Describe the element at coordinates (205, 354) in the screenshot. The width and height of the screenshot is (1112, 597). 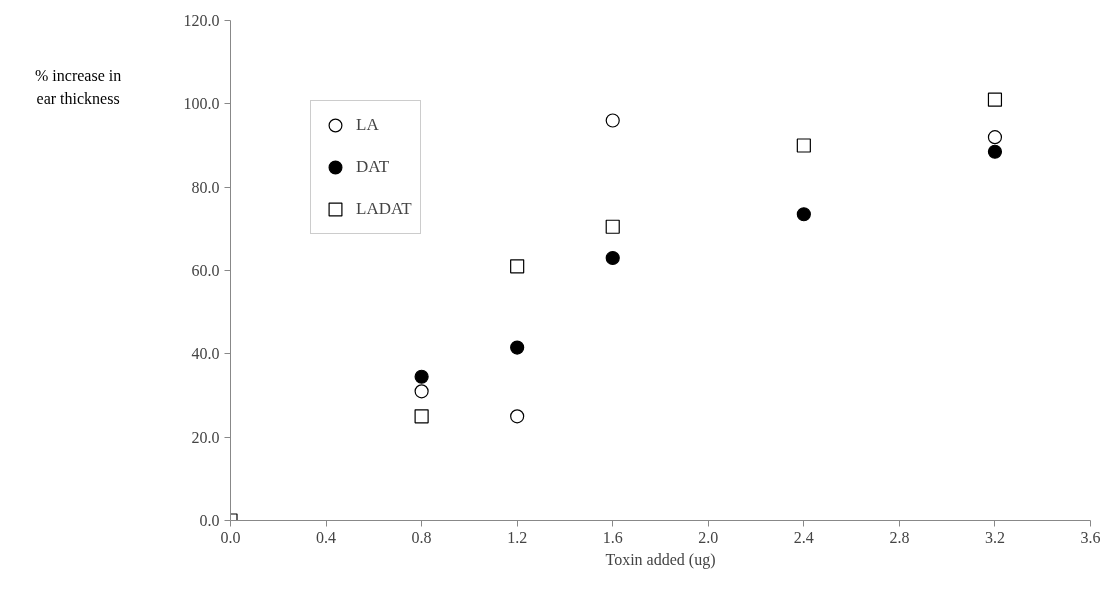
I see `y-tick-label: 40.0` at that location.